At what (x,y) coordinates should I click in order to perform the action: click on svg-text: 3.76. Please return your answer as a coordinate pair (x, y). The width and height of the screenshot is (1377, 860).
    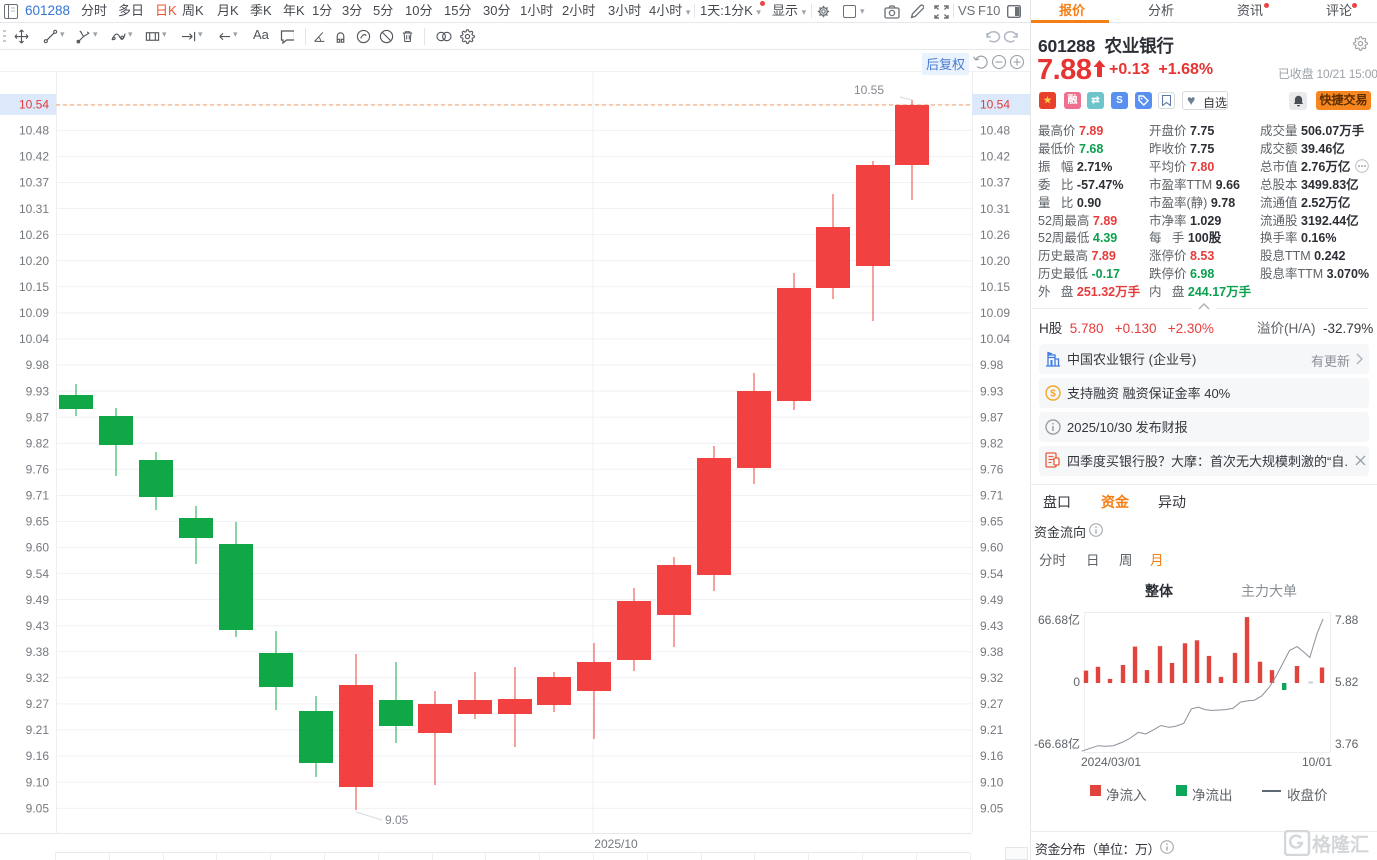
    Looking at the image, I should click on (1347, 744).